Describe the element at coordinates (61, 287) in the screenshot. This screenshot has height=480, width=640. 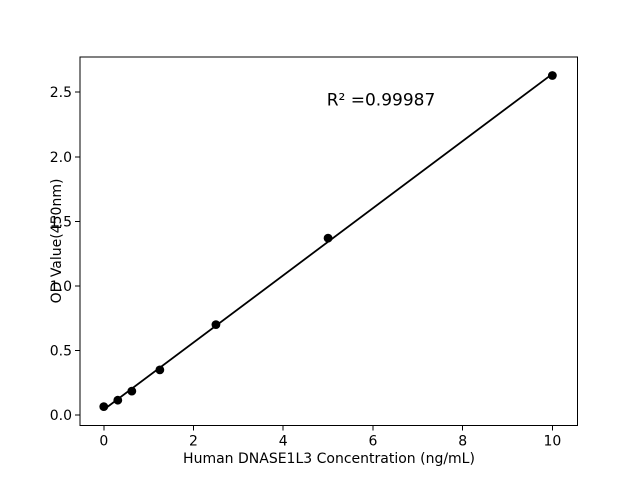
I see `y-tick-label: 1.0` at that location.